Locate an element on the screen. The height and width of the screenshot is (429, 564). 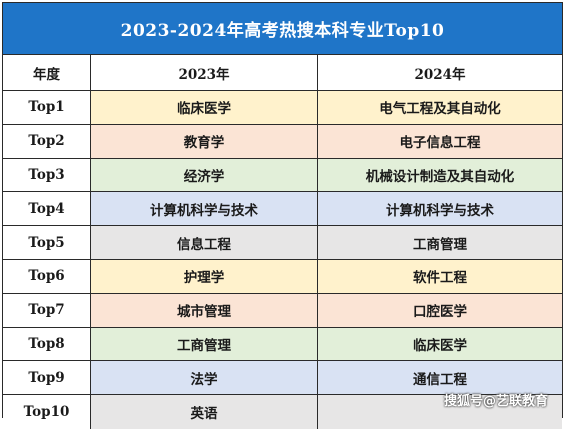
table-row: Top6 护理学 软件工程 is located at coordinates (282, 276).